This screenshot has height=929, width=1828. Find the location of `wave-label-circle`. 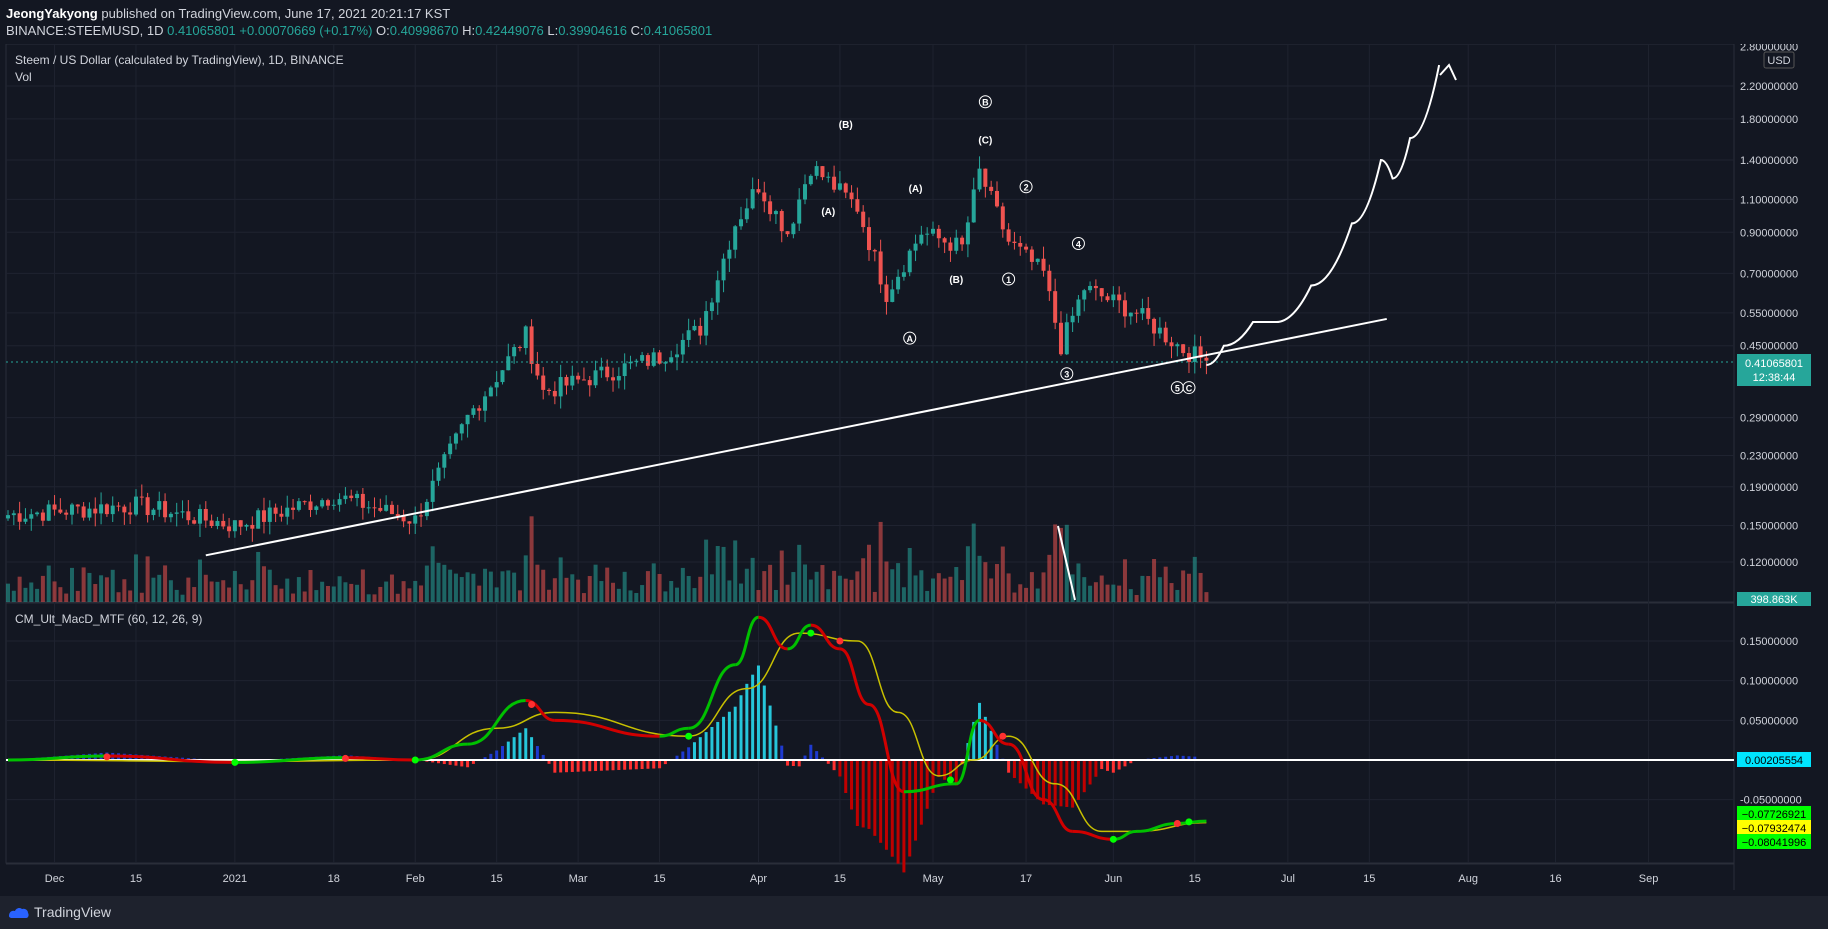

wave-label-circle is located at coordinates (1067, 374).